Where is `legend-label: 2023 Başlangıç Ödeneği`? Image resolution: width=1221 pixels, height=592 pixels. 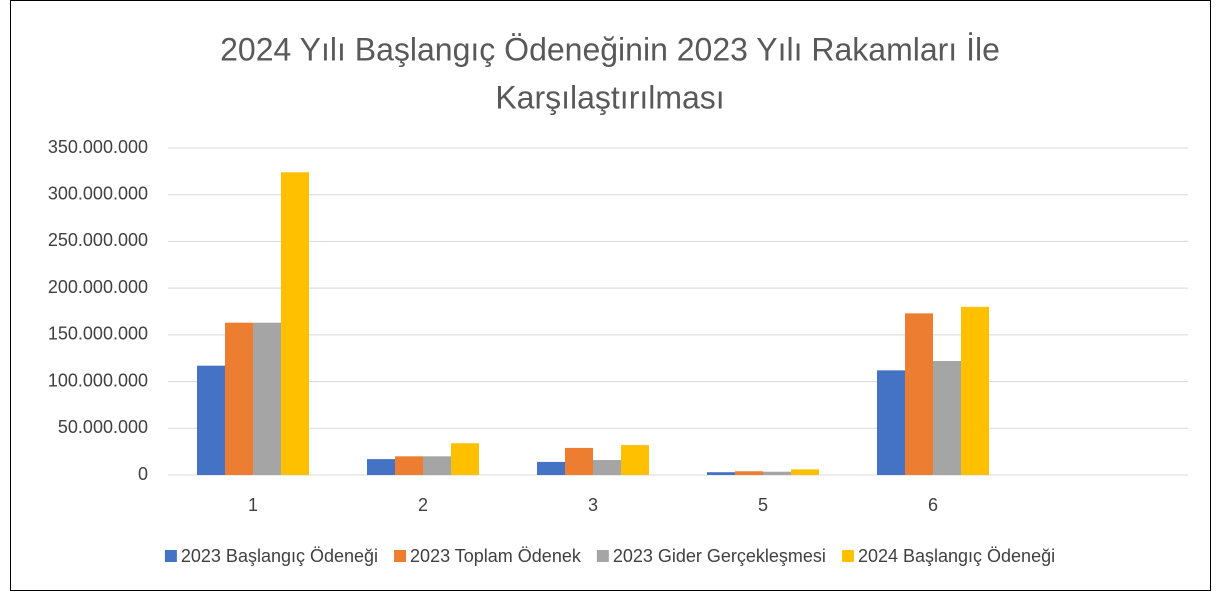 legend-label: 2023 Başlangıç Ödeneği is located at coordinates (279, 556).